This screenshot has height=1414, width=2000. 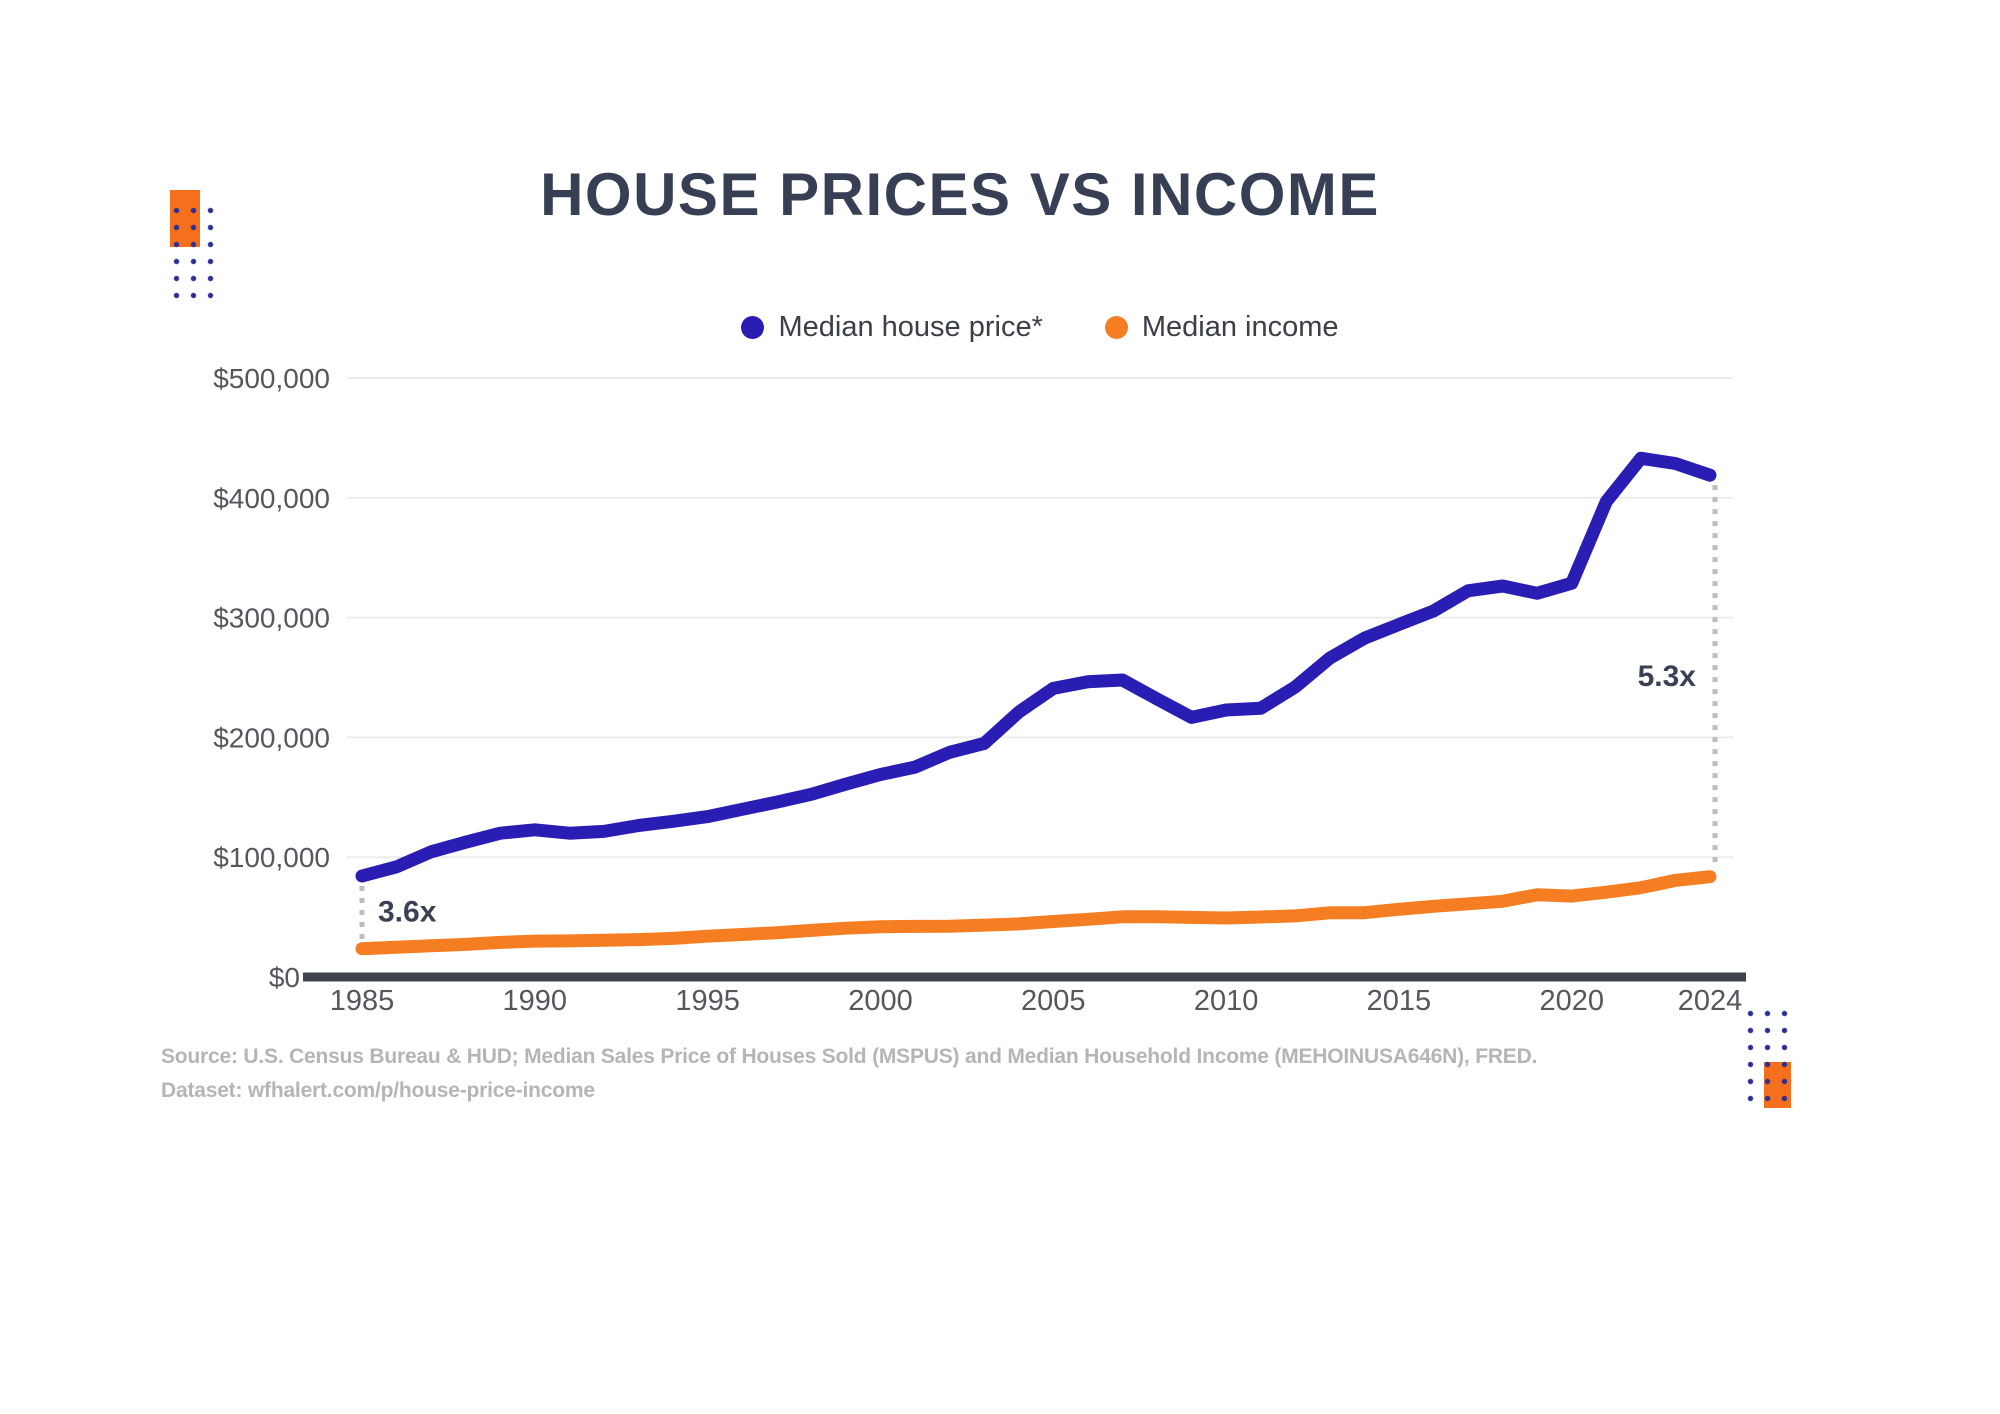 I want to click on house-price-legend-dot-icon, so click(x=753, y=327).